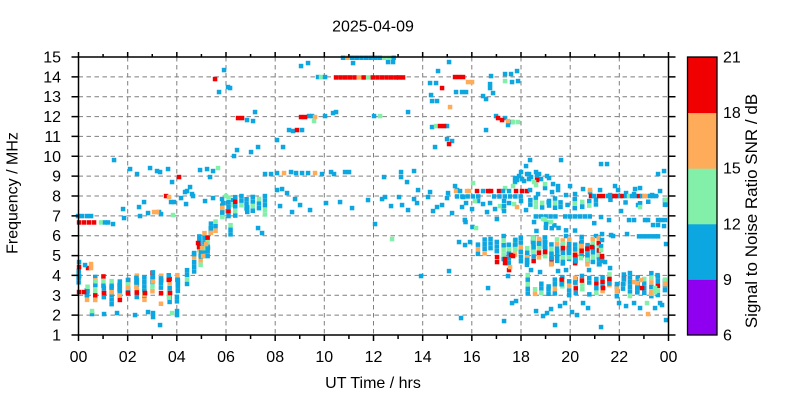 This screenshot has width=800, height=400. I want to click on svg-text: 16, so click(472, 357).